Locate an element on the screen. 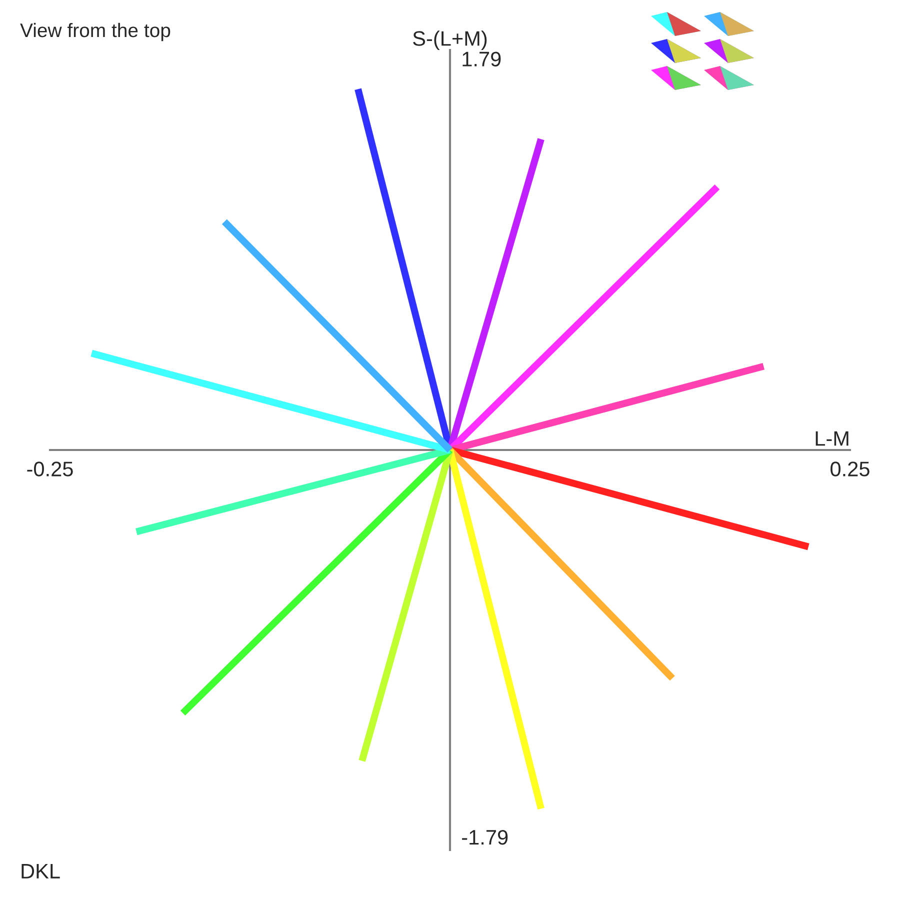 The width and height of the screenshot is (900, 900). x-axis-title: L-M is located at coordinates (832, 438).